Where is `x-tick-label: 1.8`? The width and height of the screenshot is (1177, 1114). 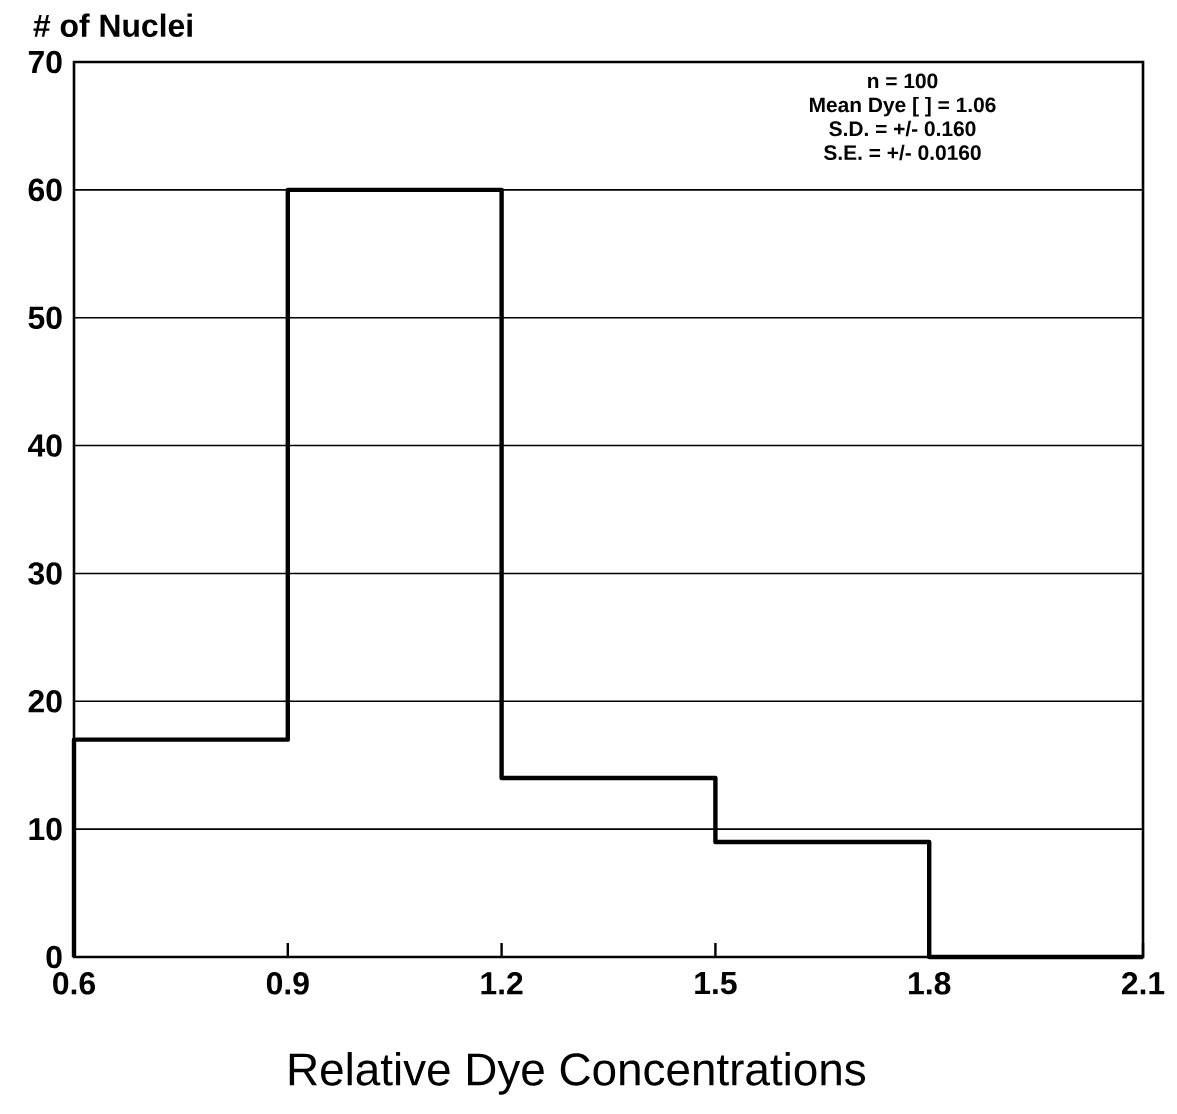 x-tick-label: 1.8 is located at coordinates (930, 983).